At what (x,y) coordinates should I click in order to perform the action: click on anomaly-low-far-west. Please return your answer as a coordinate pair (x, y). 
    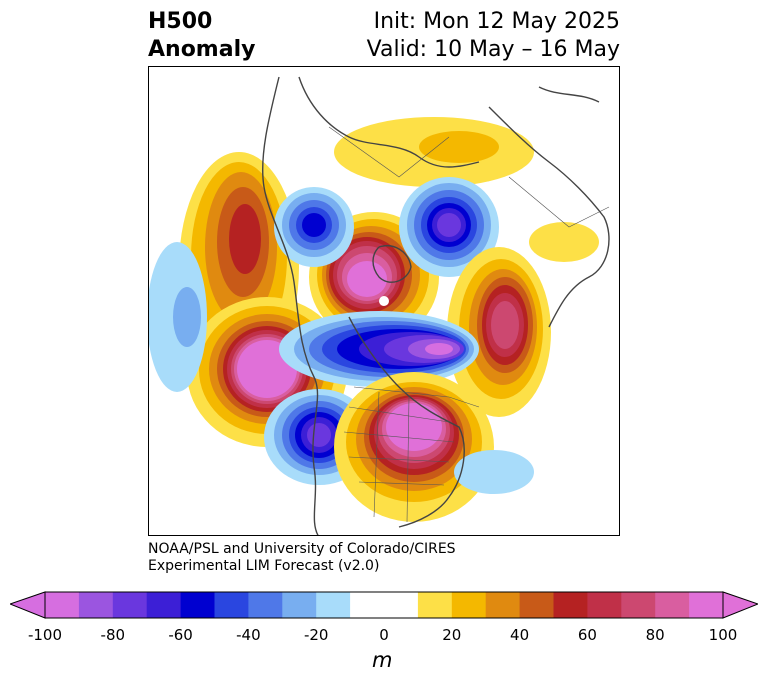
    Looking at the image, I should click on (178, 317).